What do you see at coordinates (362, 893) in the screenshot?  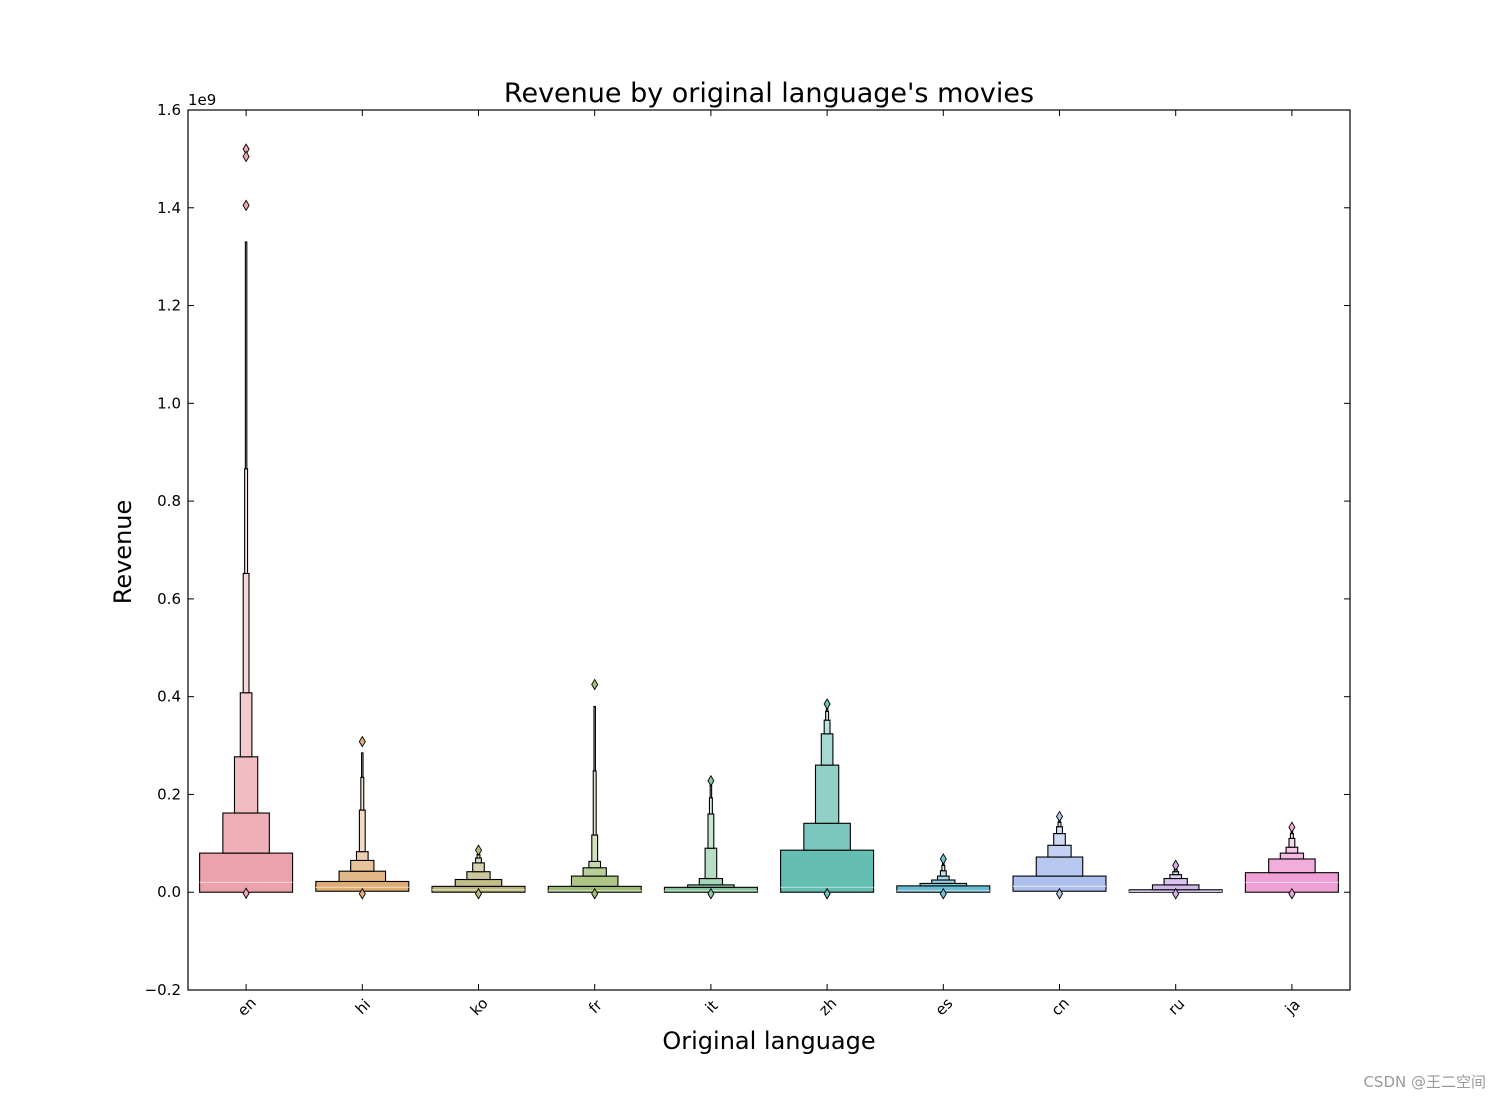 I see `outlier-point-hi` at bounding box center [362, 893].